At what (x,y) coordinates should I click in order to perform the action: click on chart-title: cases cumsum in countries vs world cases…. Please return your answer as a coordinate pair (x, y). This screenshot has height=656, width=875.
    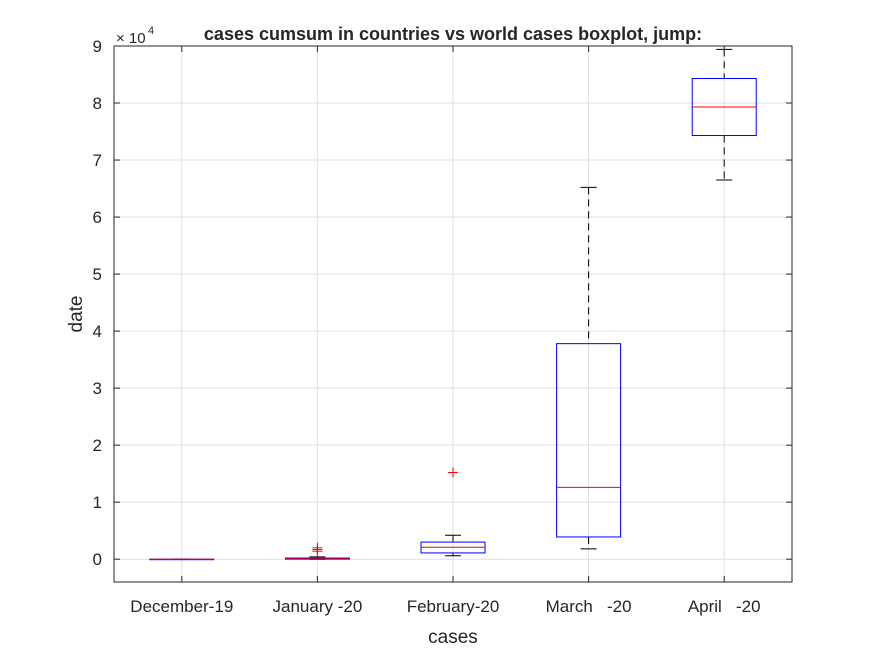
    Looking at the image, I should click on (453, 34).